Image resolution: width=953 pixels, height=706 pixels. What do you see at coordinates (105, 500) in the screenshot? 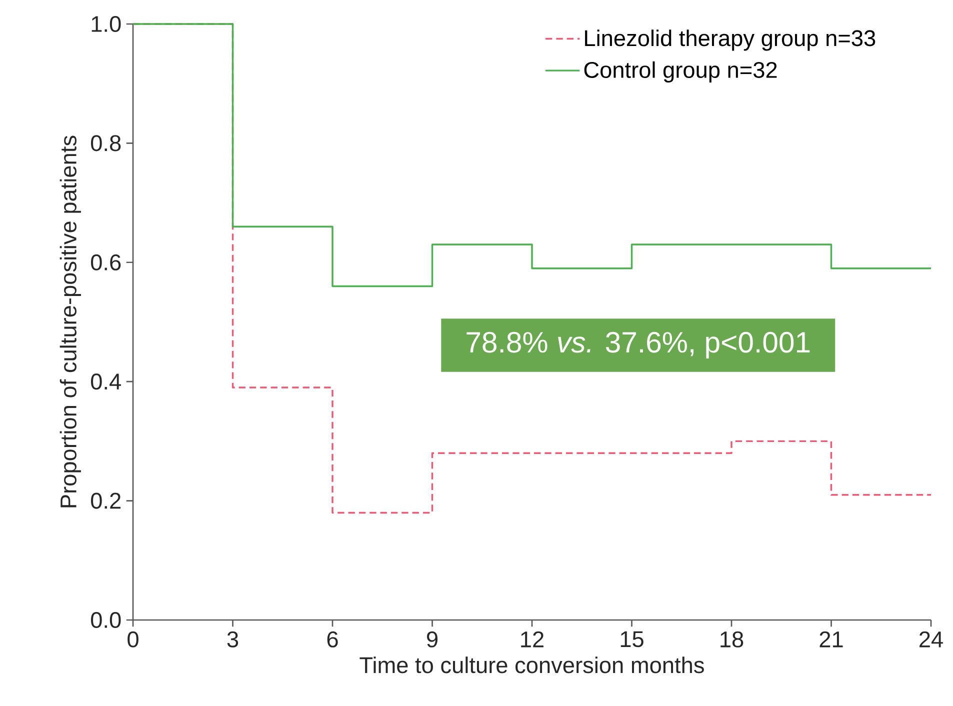
I see `y-tick-label: 0.2` at bounding box center [105, 500].